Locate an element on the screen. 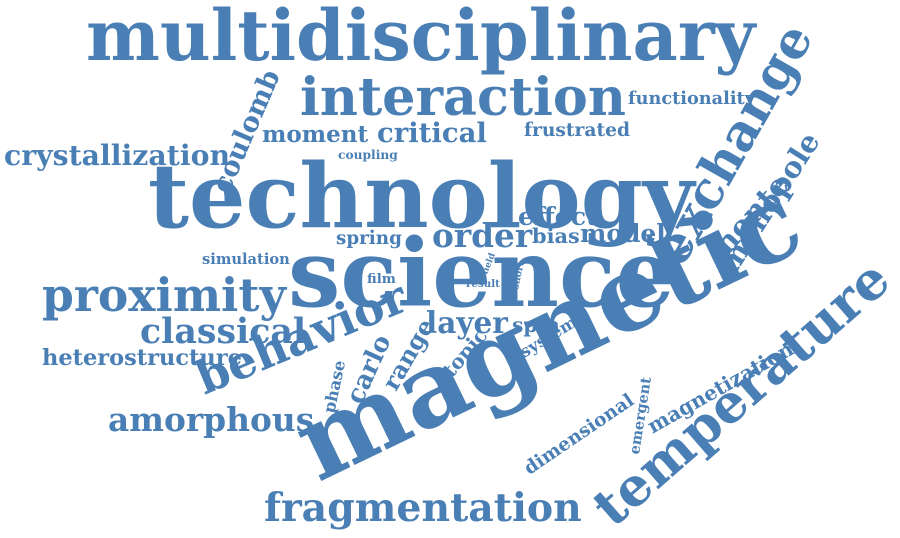  word-proximity: proximity is located at coordinates (164, 295).